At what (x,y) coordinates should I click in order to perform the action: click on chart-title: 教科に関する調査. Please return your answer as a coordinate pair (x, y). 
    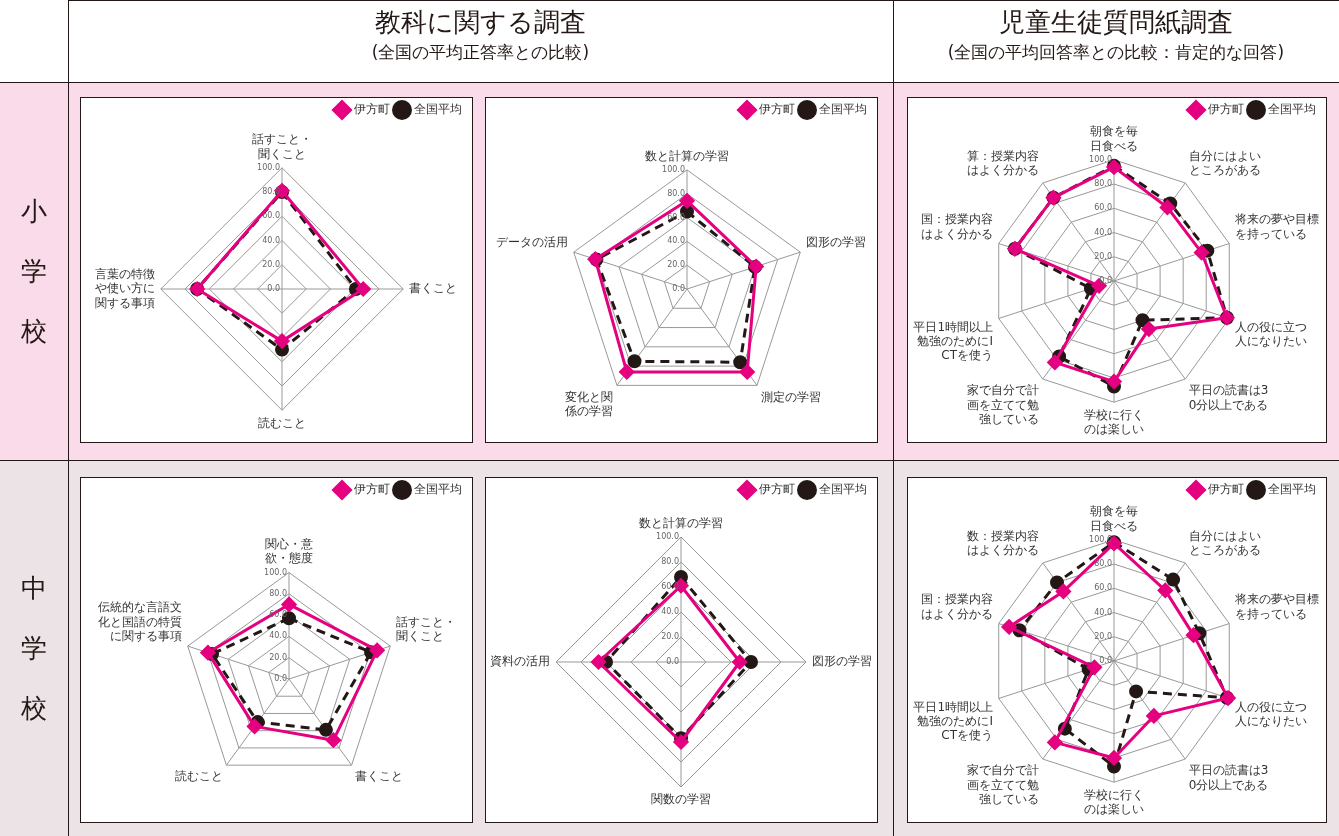
    Looking at the image, I should click on (480, 22).